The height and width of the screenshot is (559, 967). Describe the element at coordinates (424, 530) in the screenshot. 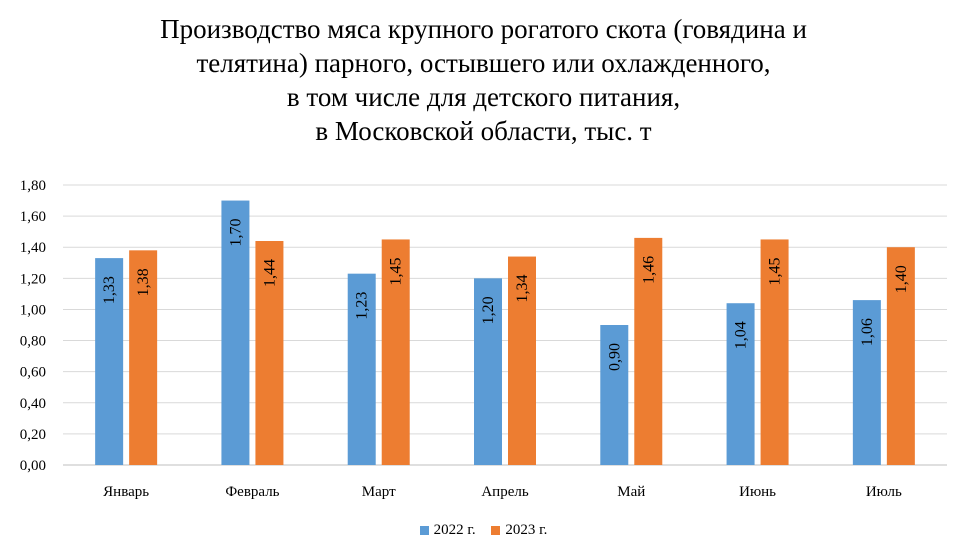

I see `legend-swatch-2022` at that location.